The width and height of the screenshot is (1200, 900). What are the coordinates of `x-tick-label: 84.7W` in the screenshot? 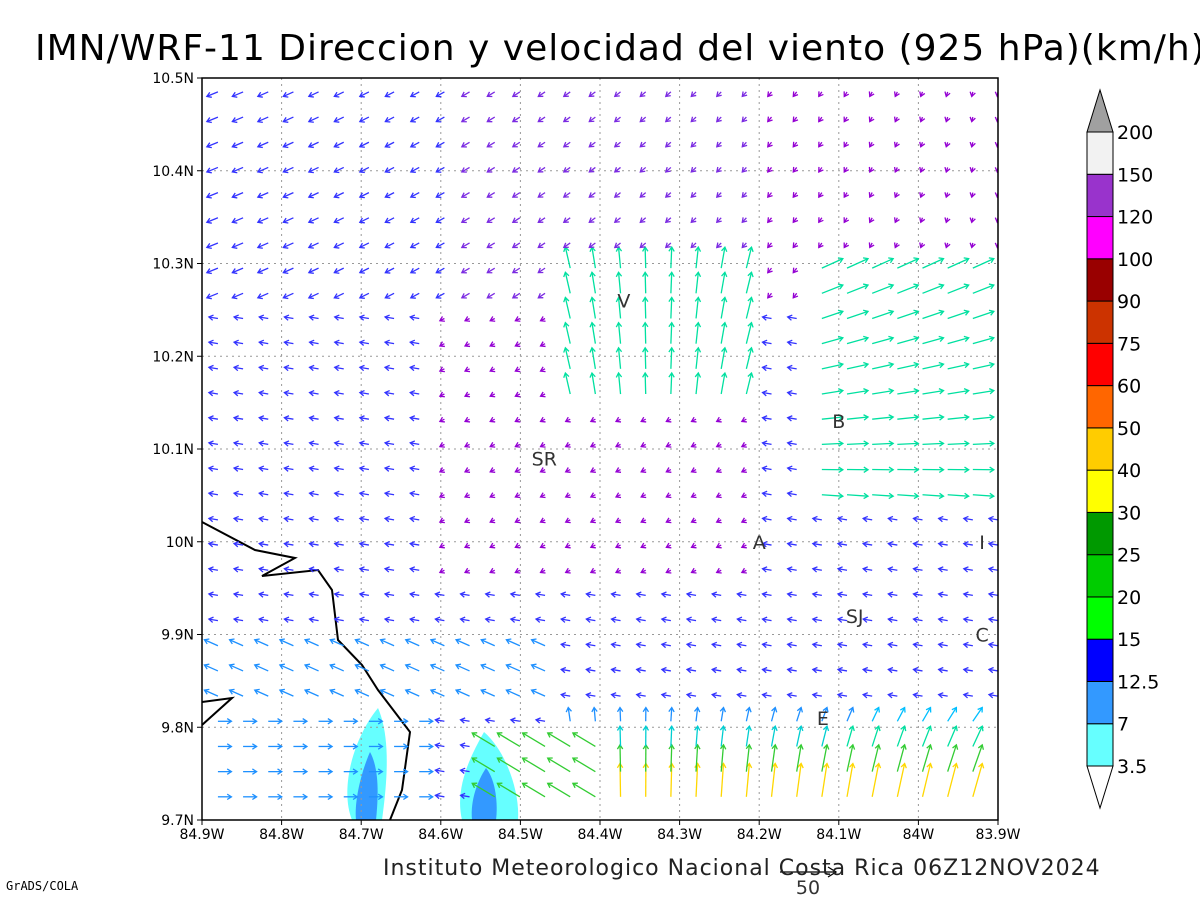 It's located at (361, 835).